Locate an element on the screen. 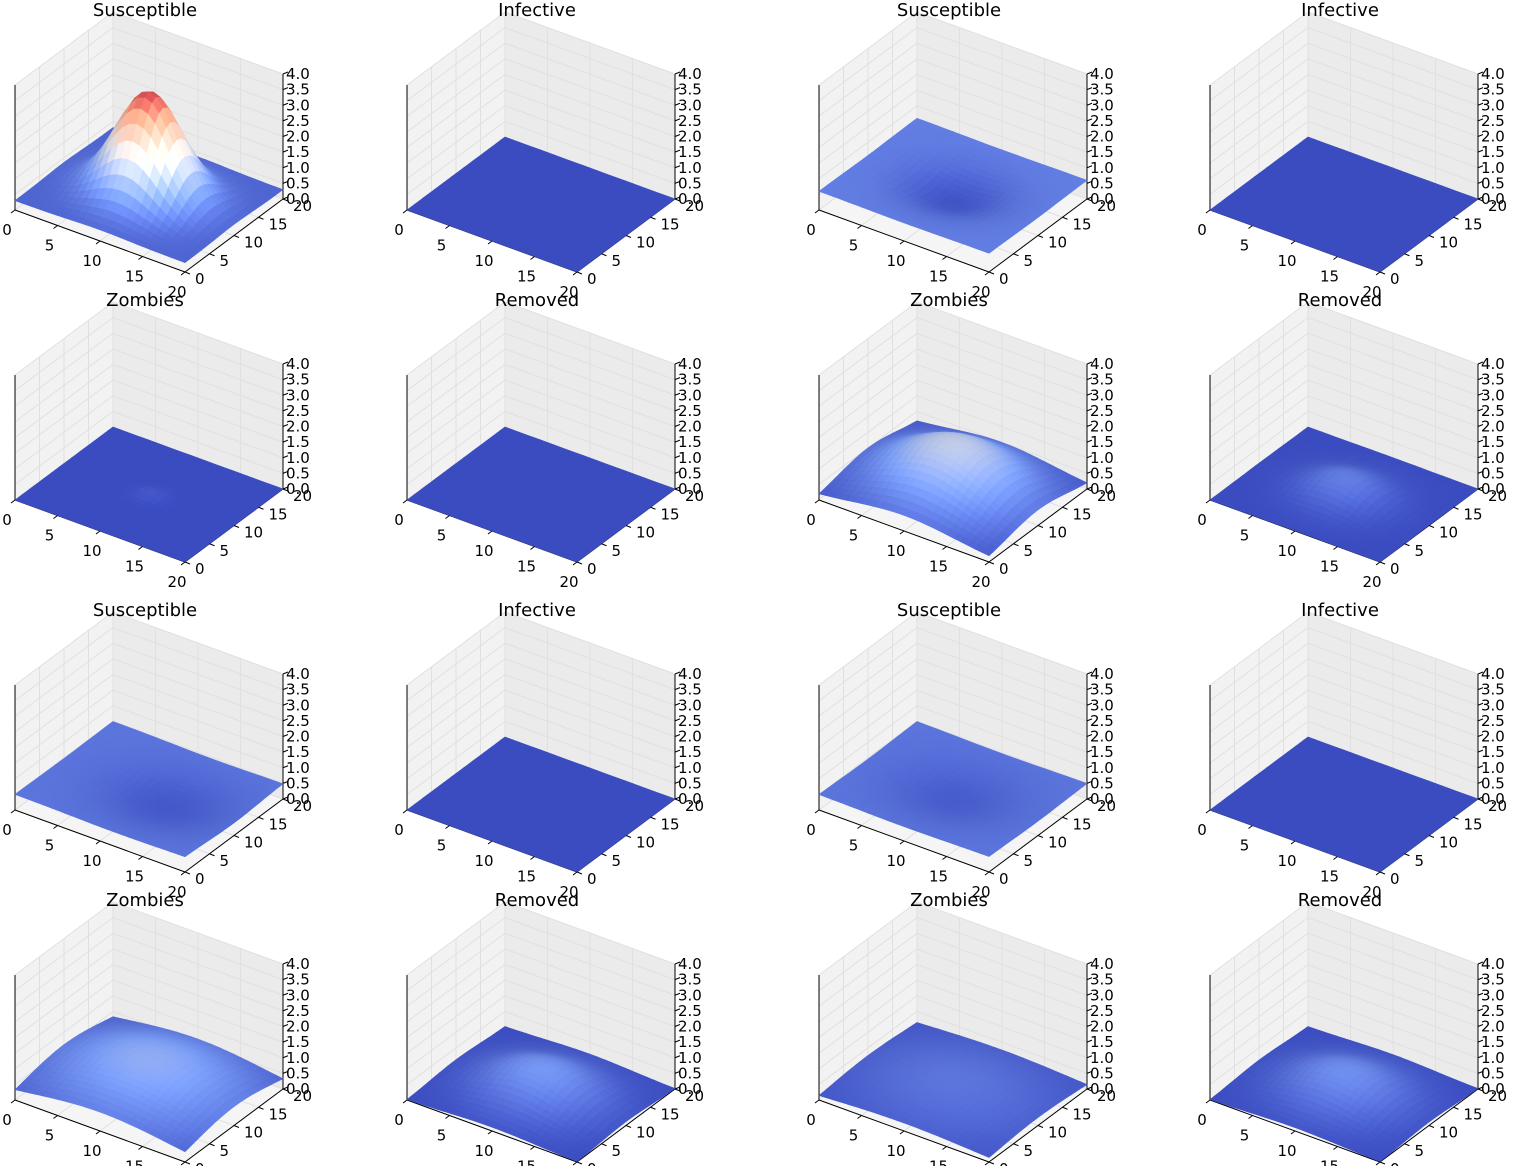  panel-title: Infective is located at coordinates (1340, 10).